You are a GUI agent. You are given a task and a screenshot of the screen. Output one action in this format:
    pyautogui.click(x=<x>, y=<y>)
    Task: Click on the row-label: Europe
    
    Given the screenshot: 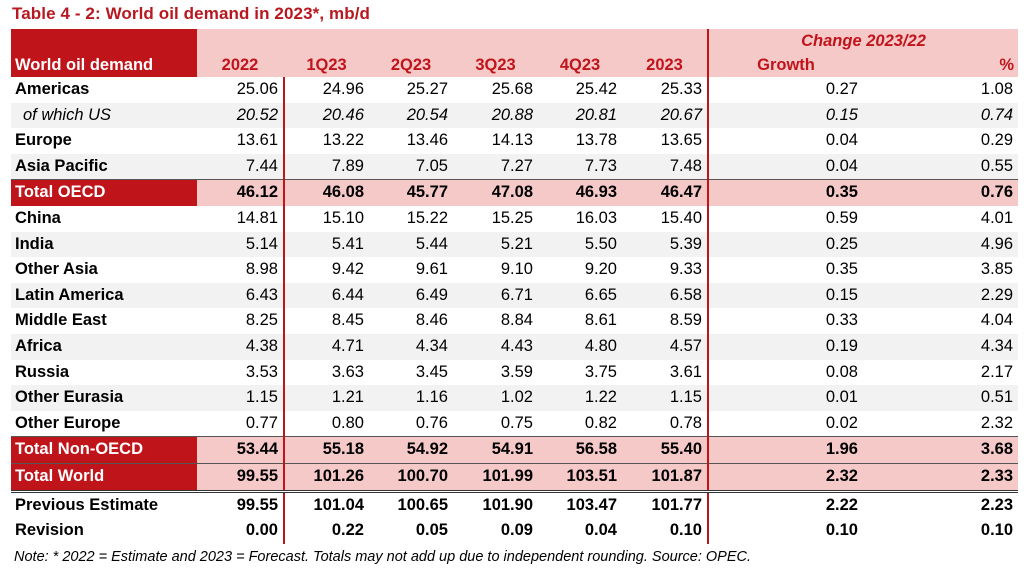 What is the action you would take?
    pyautogui.click(x=43, y=140)
    